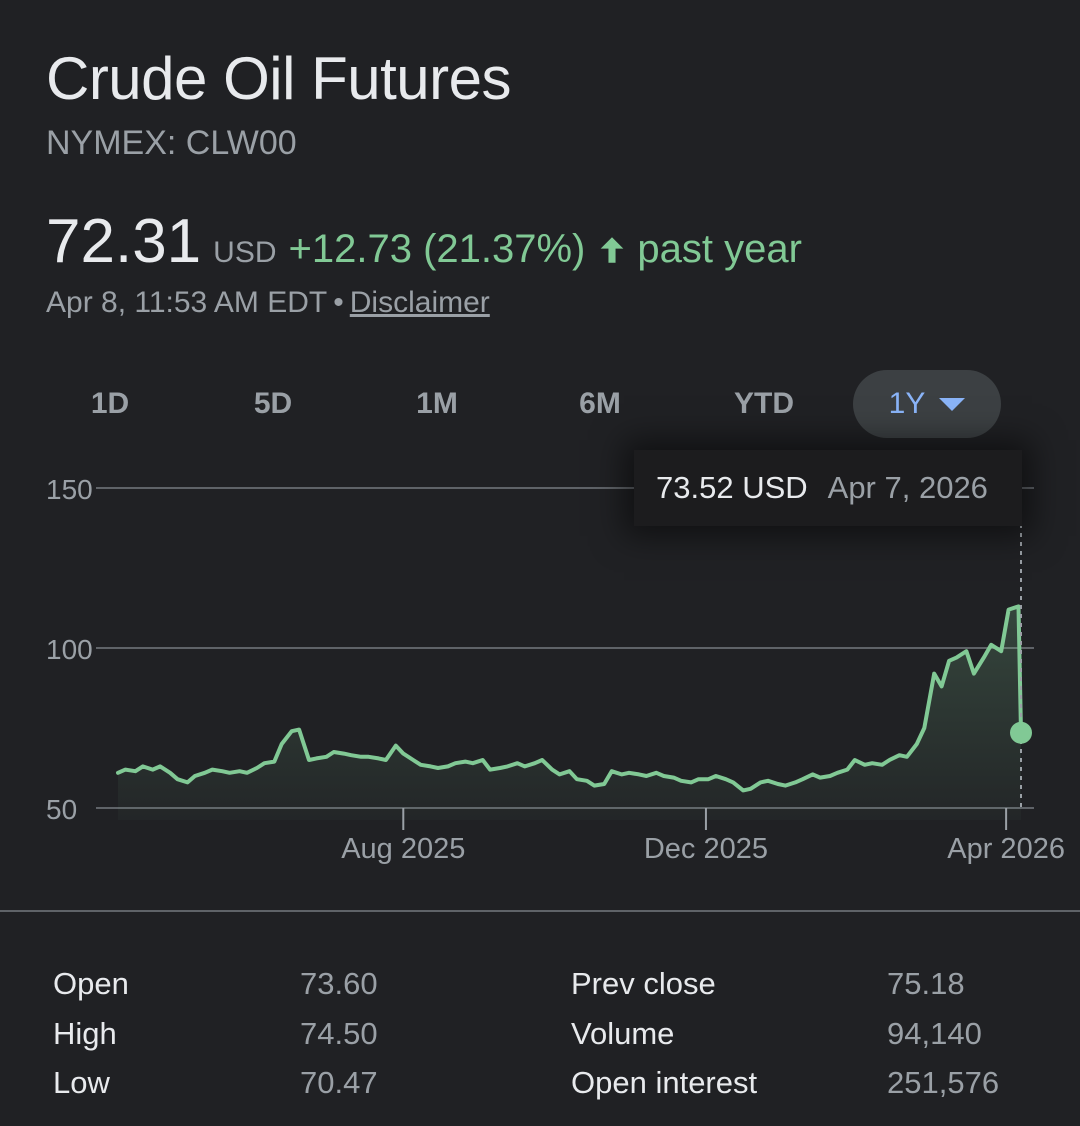 The height and width of the screenshot is (1126, 1080). Describe the element at coordinates (437, 249) in the screenshot. I see `change-value: +12.73 (21.37%)` at that location.